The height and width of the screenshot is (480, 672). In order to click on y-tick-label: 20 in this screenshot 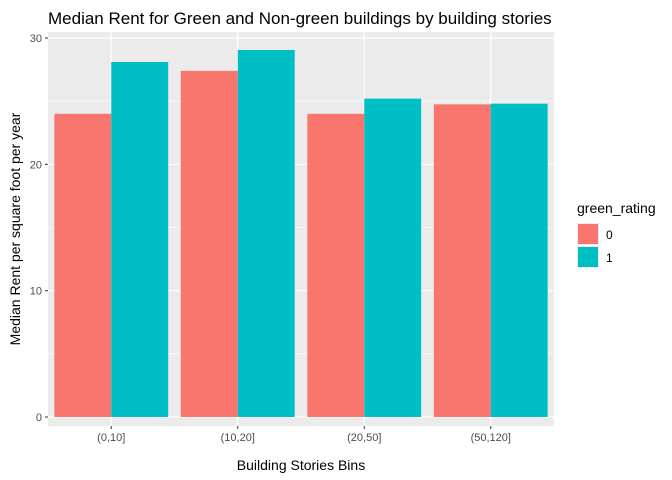, I will do `click(36, 165)`.